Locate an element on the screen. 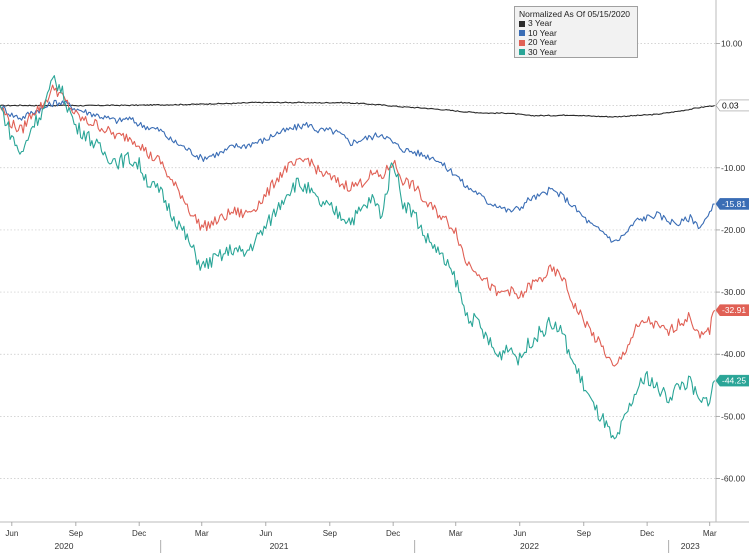 Image resolution: width=749 pixels, height=558 pixels. last-value-tag-label: 0.03 is located at coordinates (730, 105).